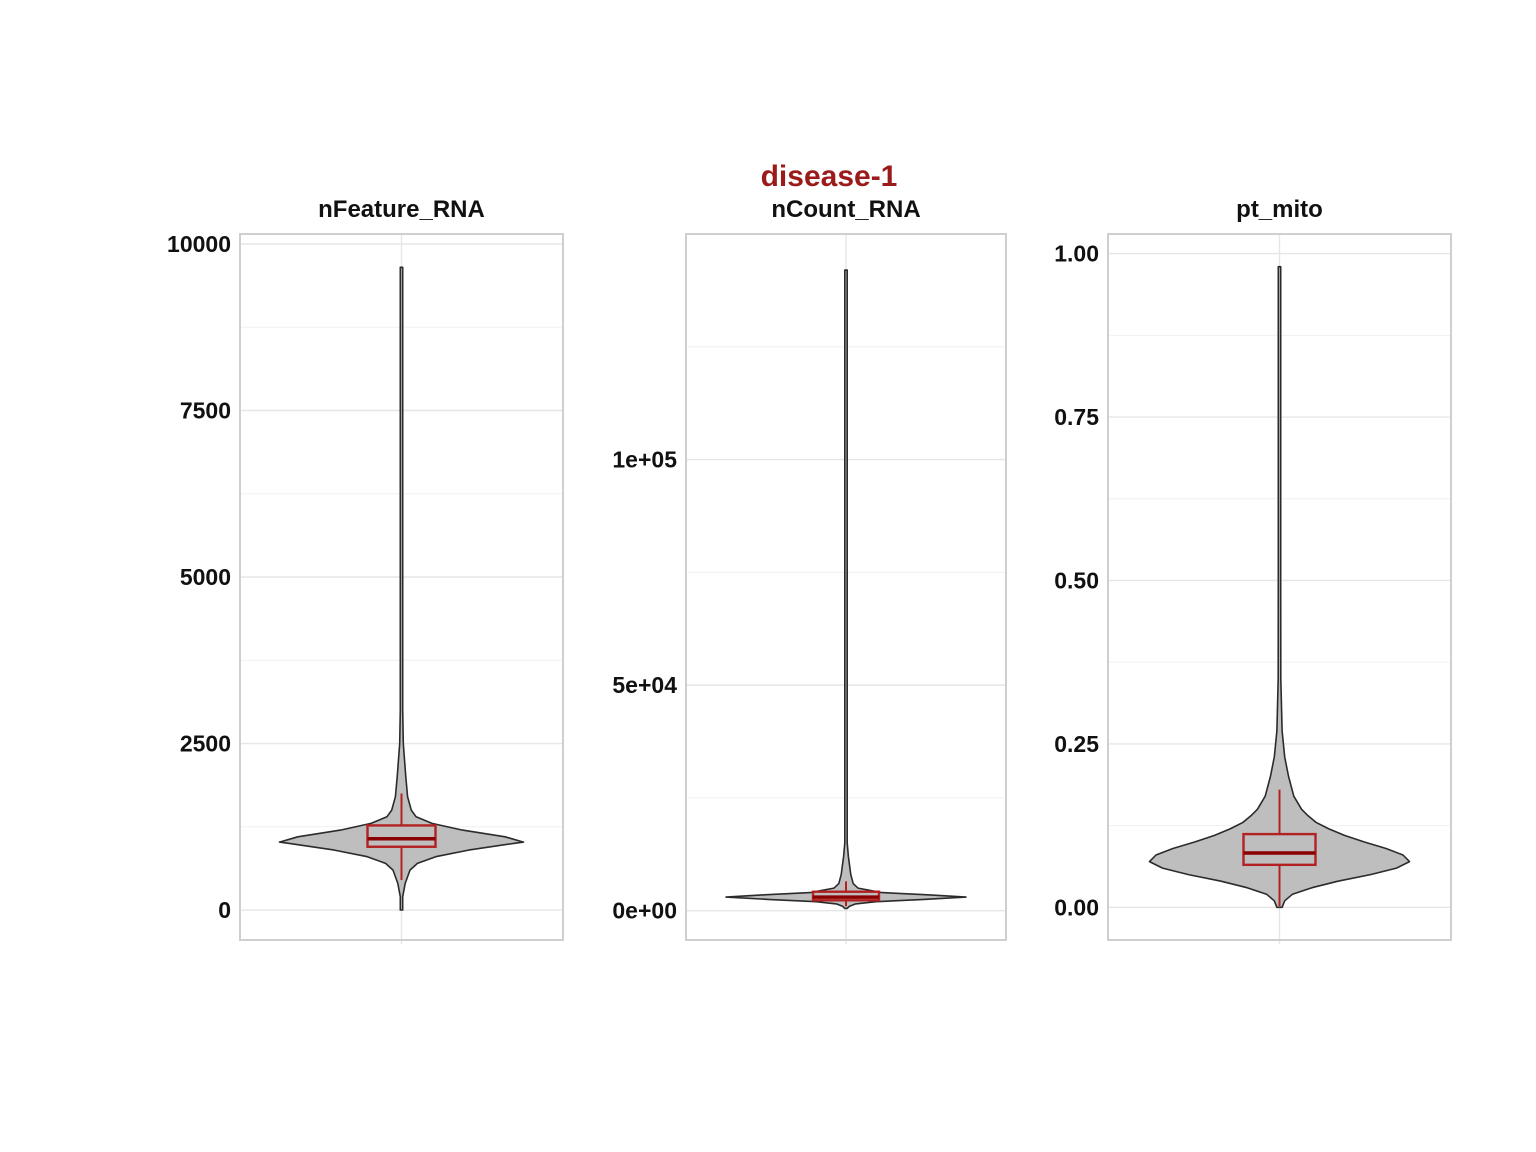  What do you see at coordinates (1076, 417) in the screenshot?
I see `y-tick-label: 0.75` at bounding box center [1076, 417].